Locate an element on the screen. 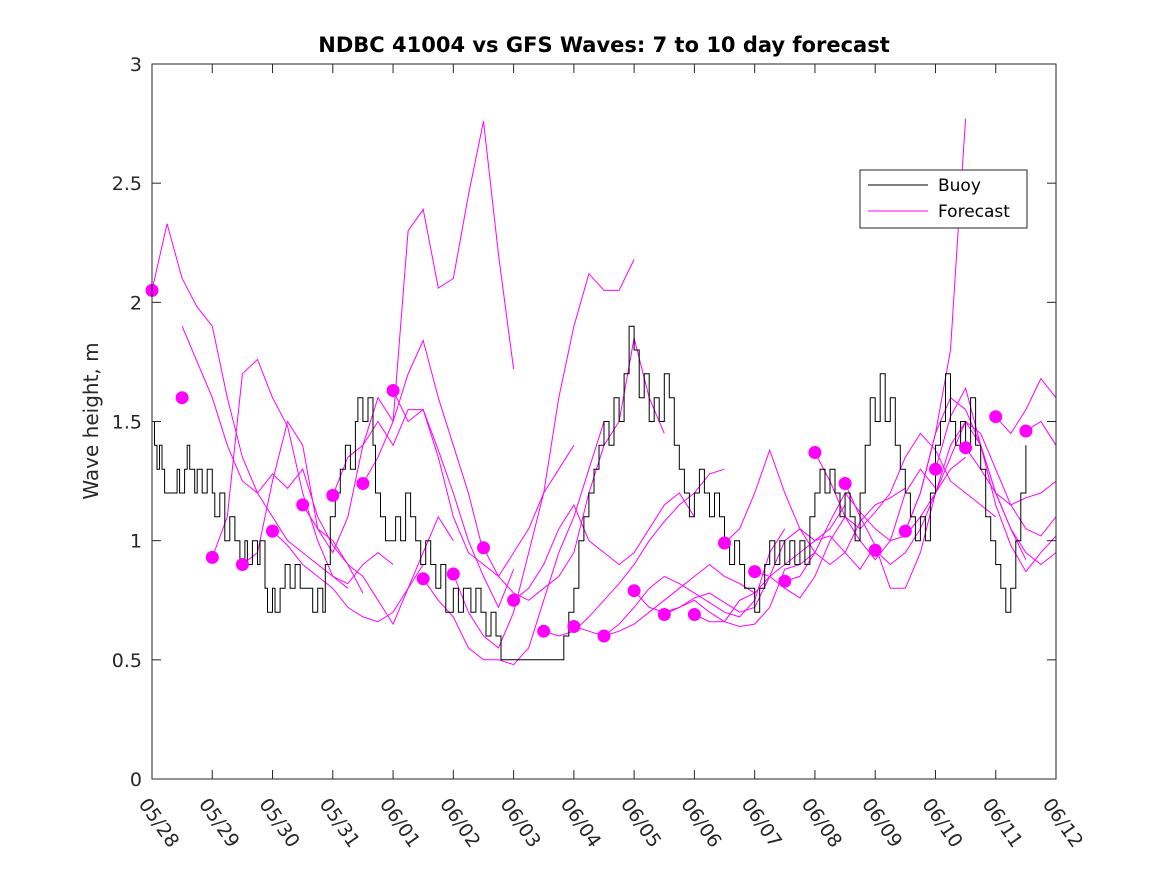 The width and height of the screenshot is (1167, 875). y-axis-label: Wave height, m is located at coordinates (91, 420).